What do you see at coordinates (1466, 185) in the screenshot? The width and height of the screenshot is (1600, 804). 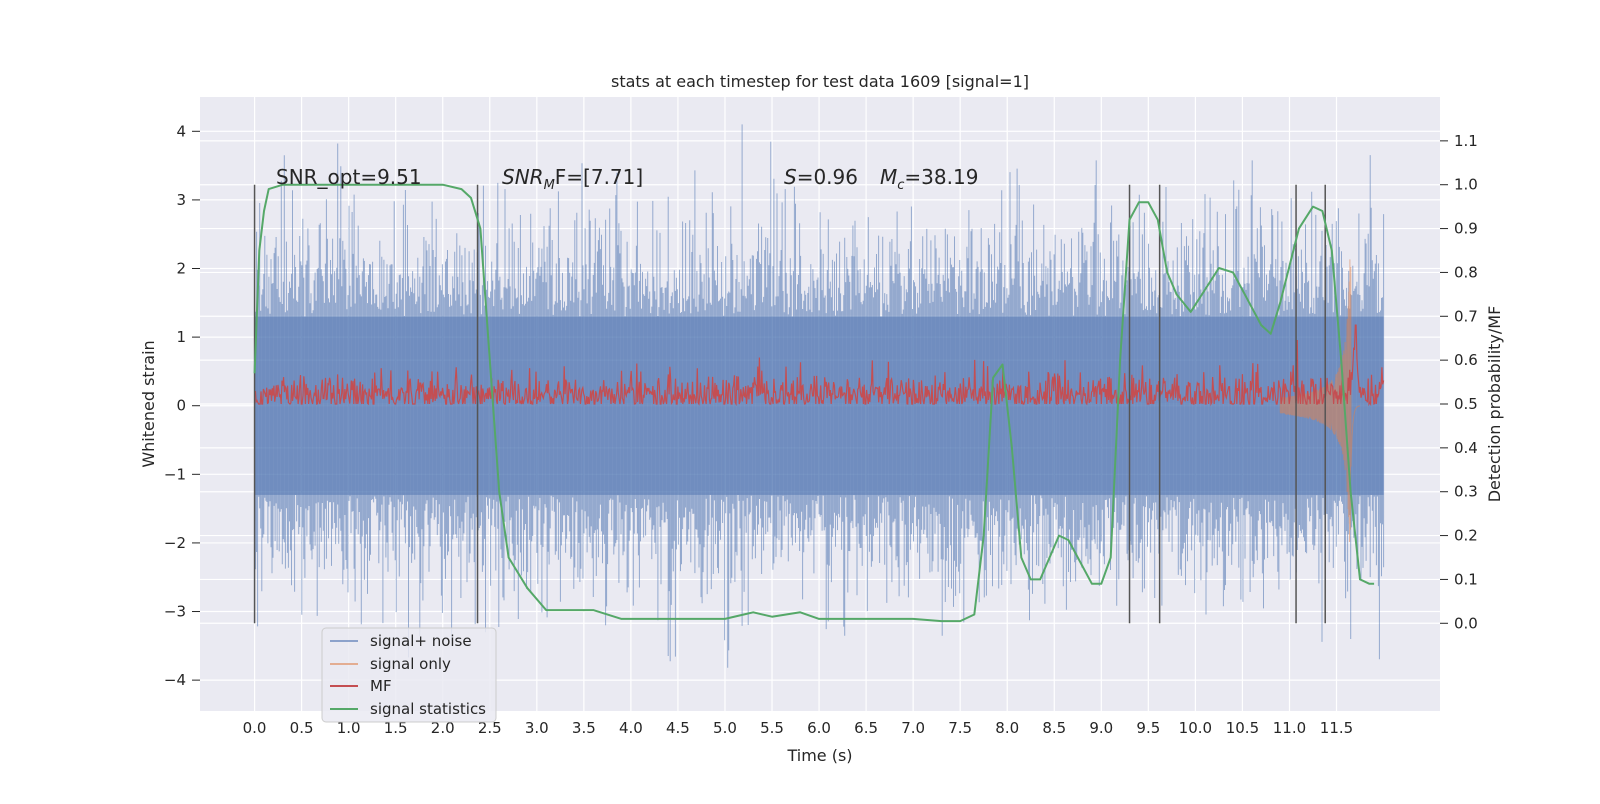 I see `y-right-tick-label: 1.0` at bounding box center [1466, 185].